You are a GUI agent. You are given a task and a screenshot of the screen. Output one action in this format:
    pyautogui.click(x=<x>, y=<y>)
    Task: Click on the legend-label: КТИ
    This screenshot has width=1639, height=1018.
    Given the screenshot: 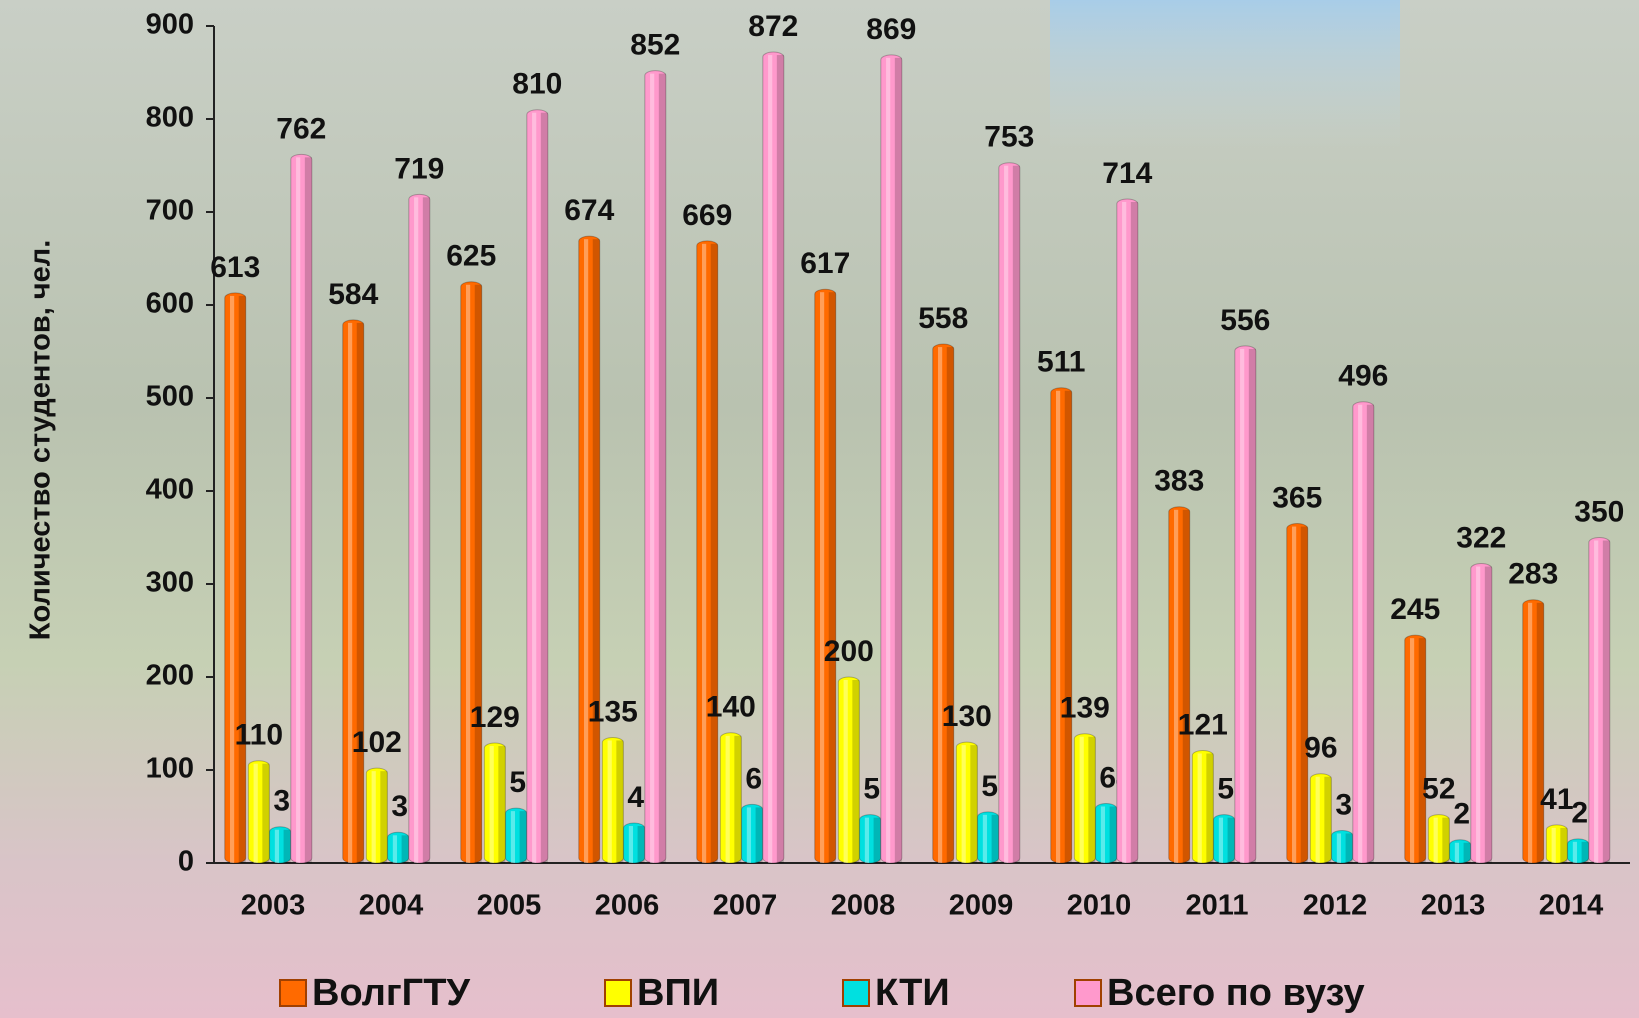 What is the action you would take?
    pyautogui.click(x=912, y=993)
    